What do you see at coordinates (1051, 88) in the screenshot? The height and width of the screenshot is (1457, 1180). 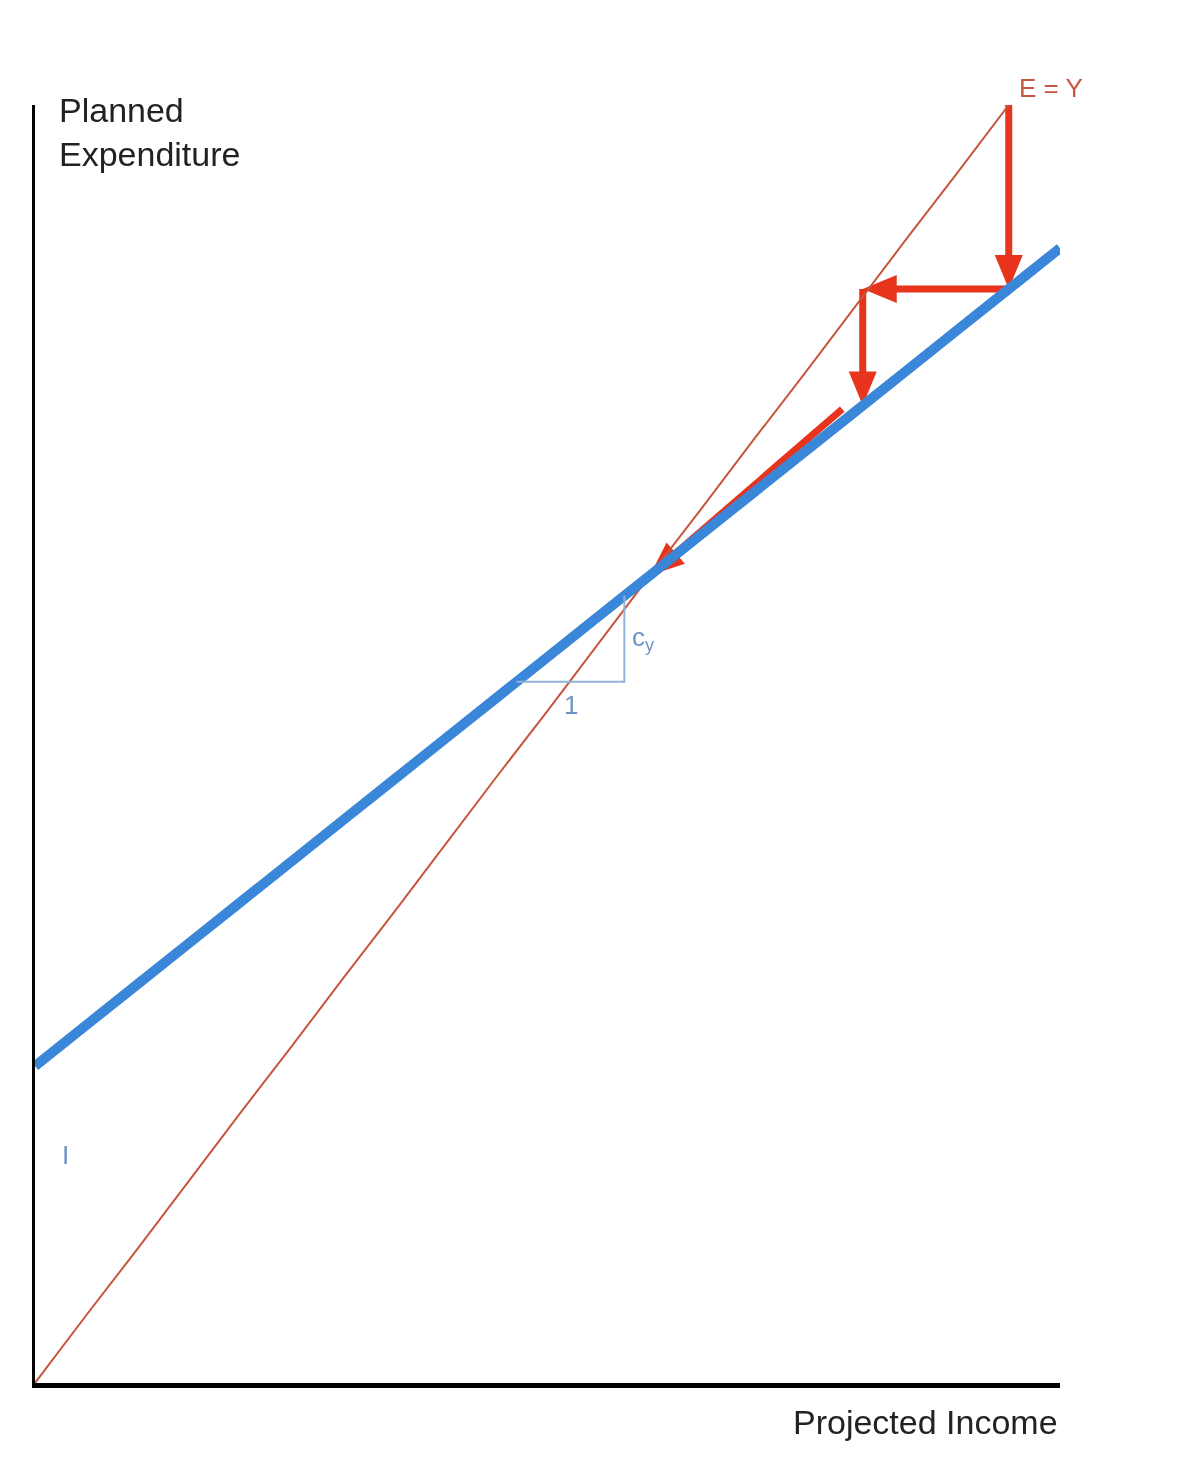 I see `series-label: E = Y` at bounding box center [1051, 88].